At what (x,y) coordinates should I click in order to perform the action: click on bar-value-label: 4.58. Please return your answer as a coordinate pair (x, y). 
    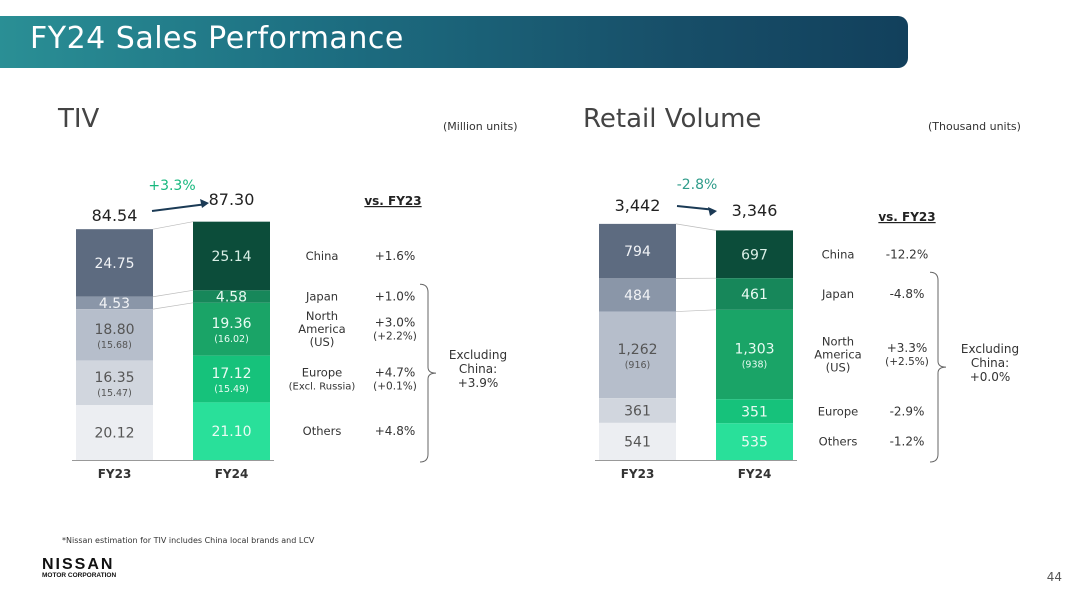
    Looking at the image, I should click on (231, 298).